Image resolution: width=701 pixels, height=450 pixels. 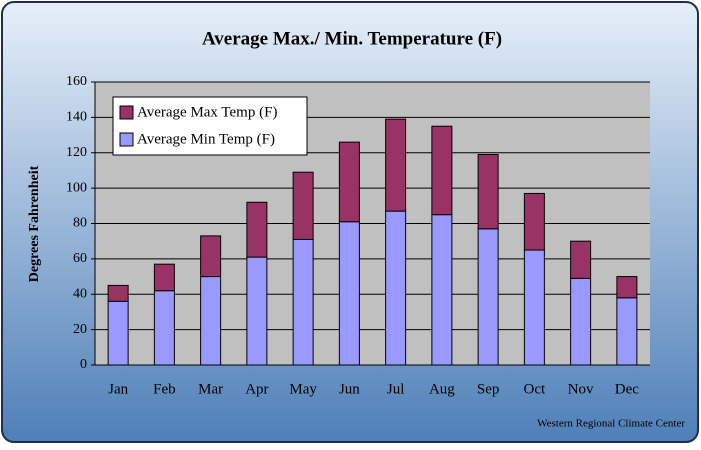 What do you see at coordinates (76, 117) in the screenshot?
I see `y-tick-label: 140` at bounding box center [76, 117].